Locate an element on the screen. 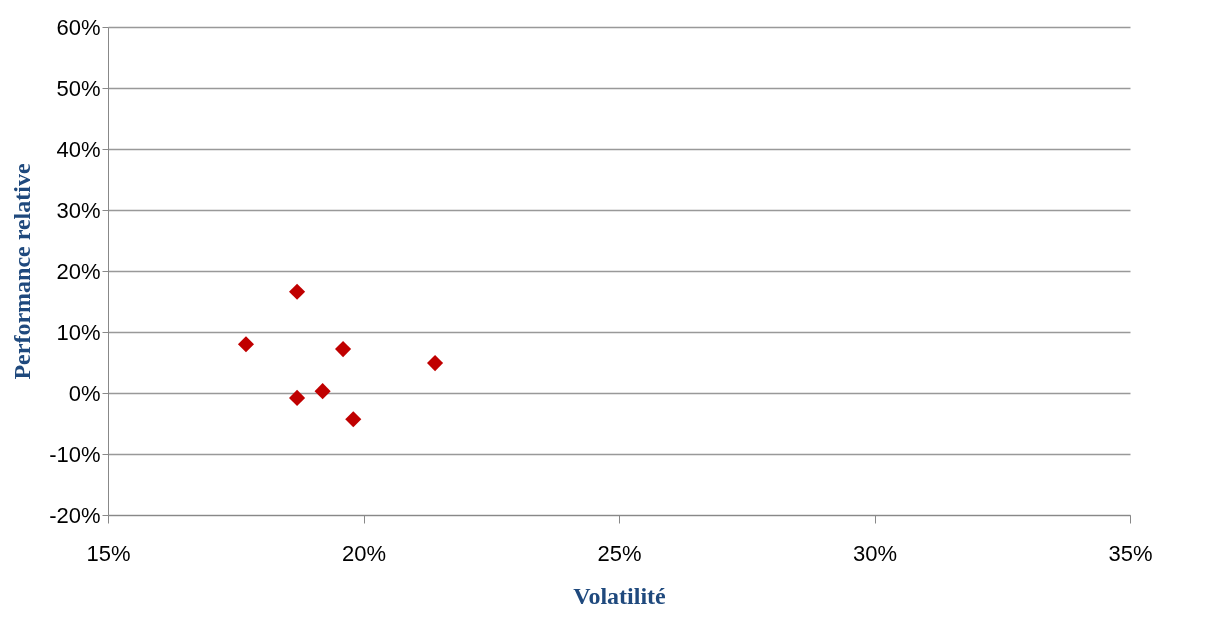 This screenshot has height=622, width=1211. y-tick-label: 0% is located at coordinates (84, 393).